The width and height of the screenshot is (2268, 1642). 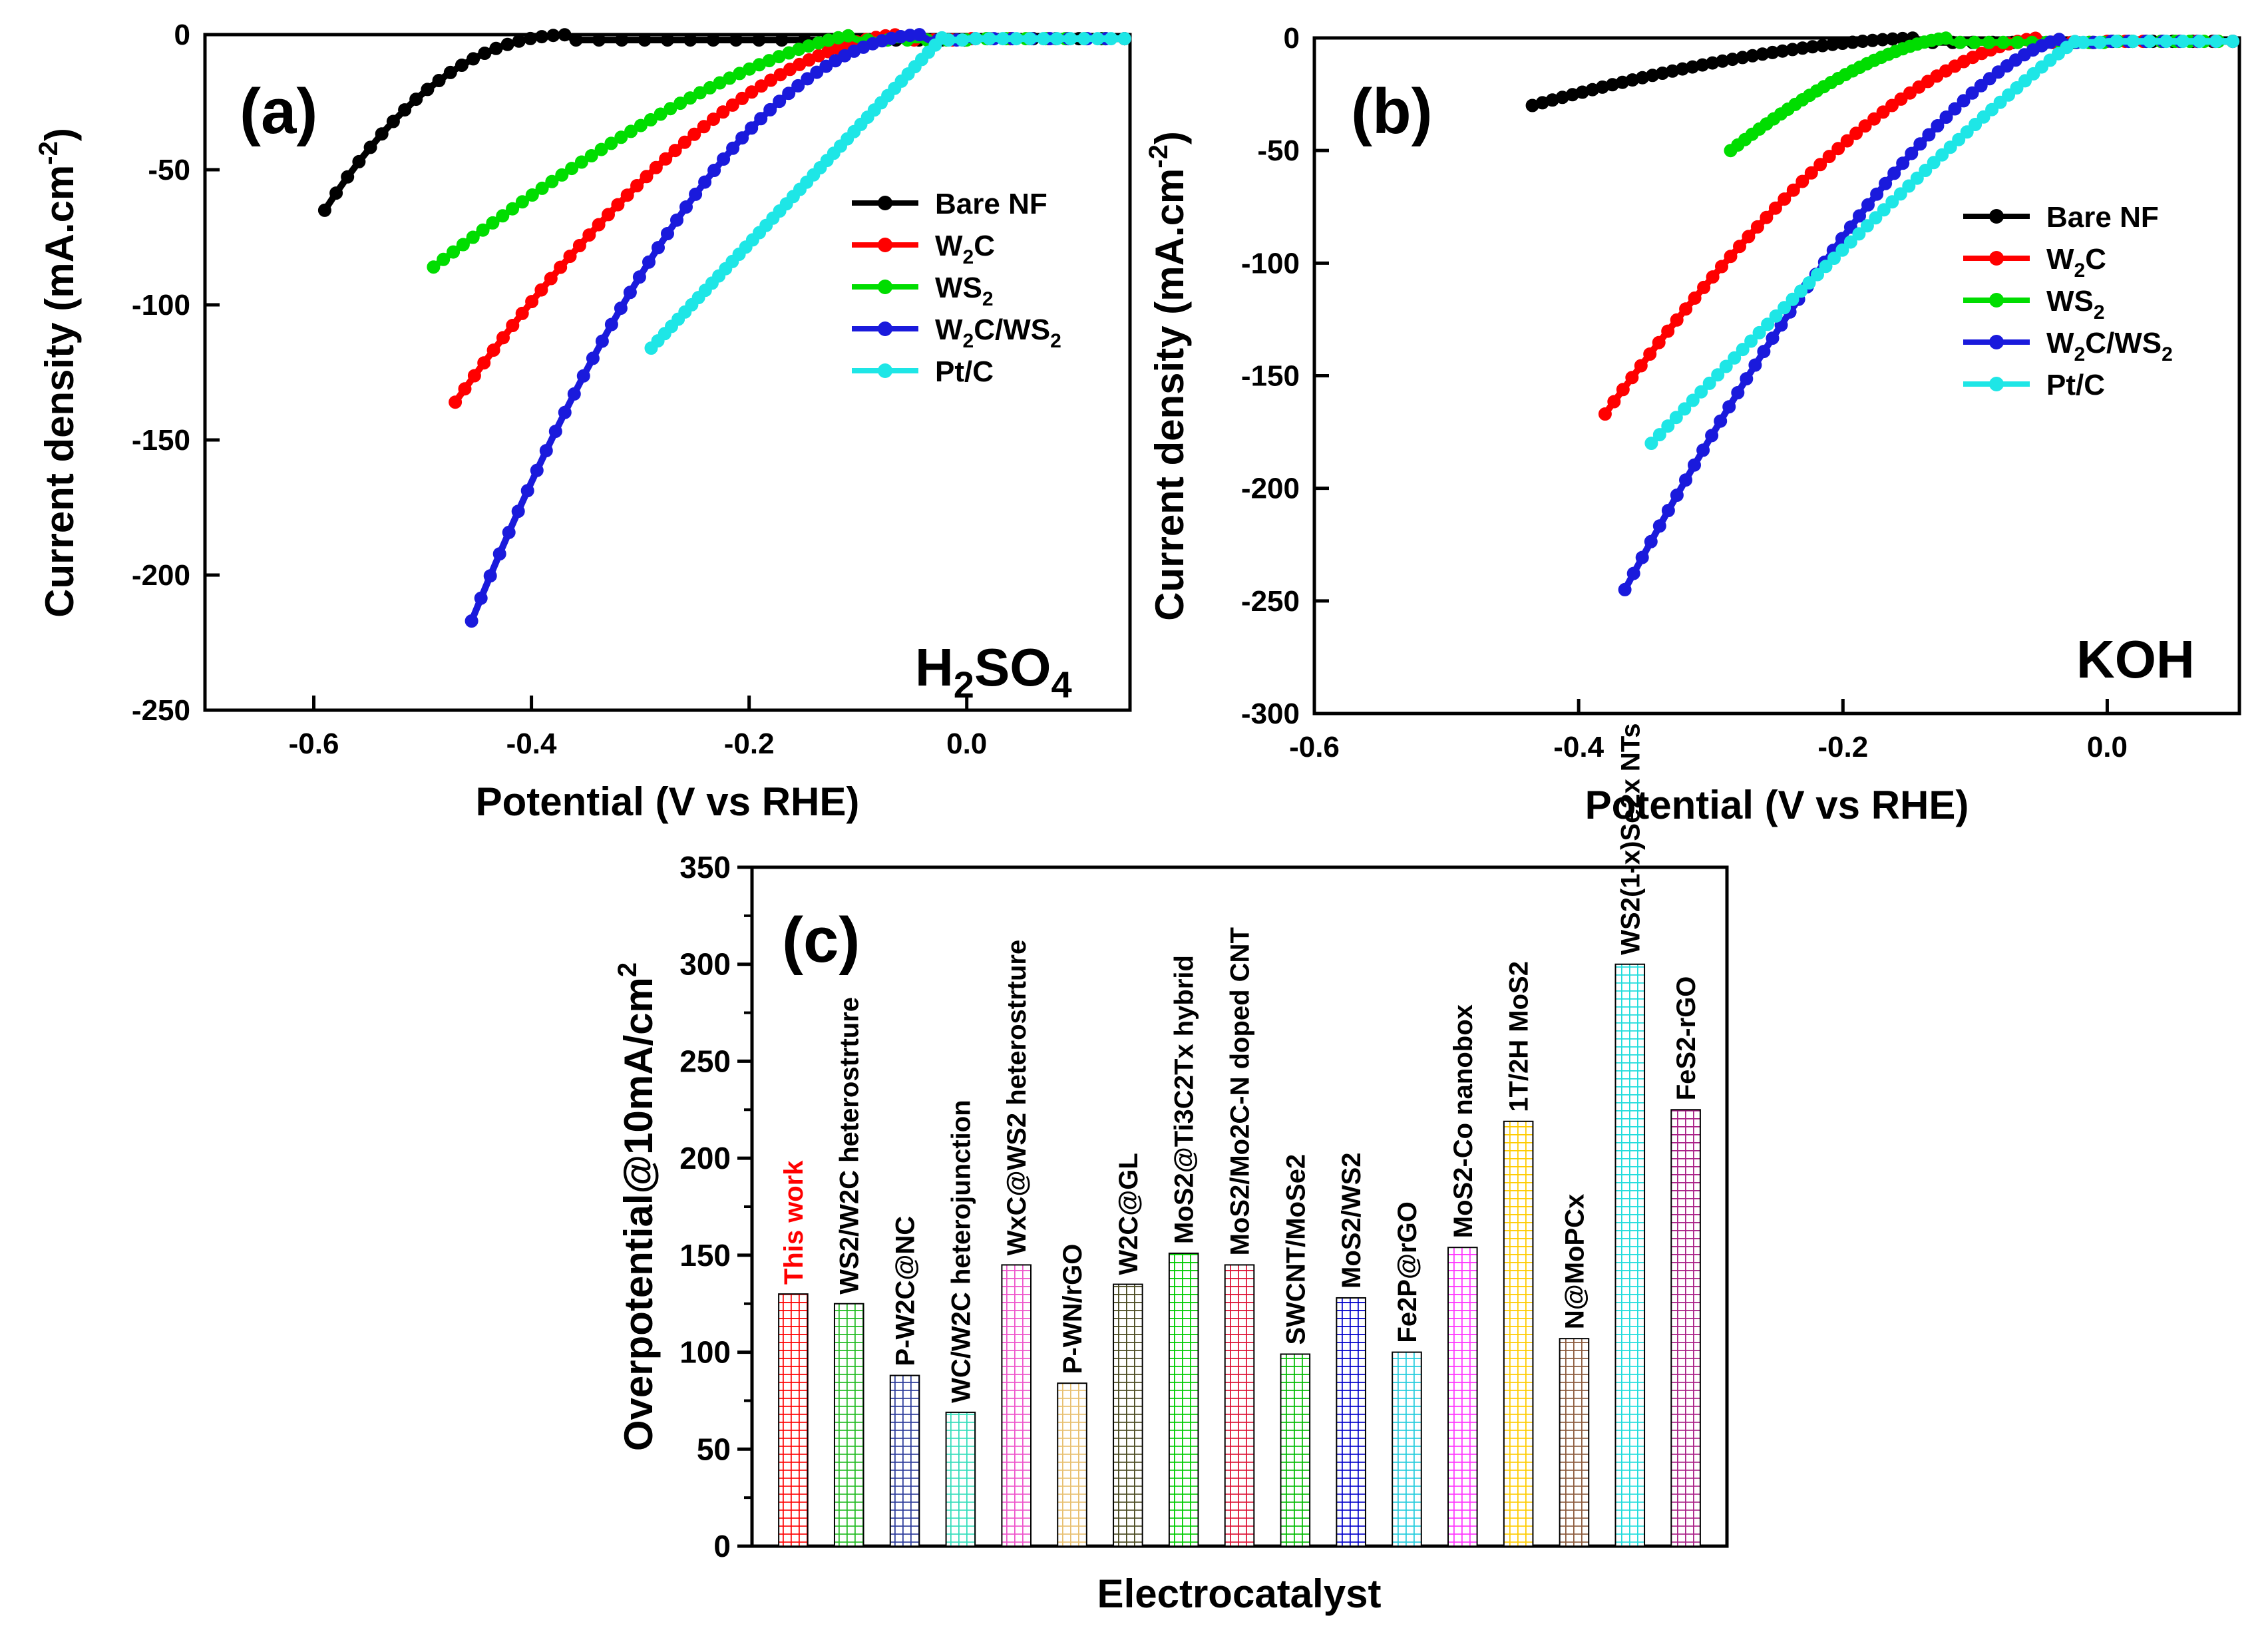 What do you see at coordinates (2135, 659) in the screenshot?
I see `panel-b-electrolyte: KOH` at bounding box center [2135, 659].